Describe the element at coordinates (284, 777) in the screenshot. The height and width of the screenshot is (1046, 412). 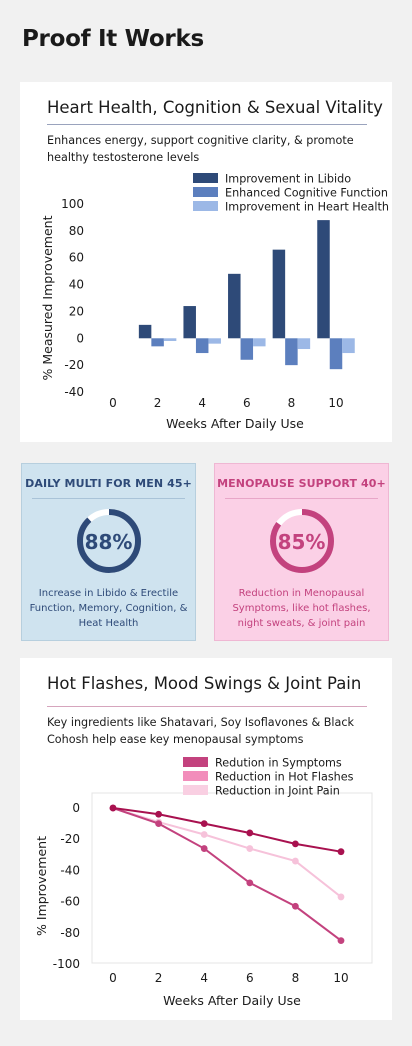
I see `legend-label: Reduction in Hot Flashes` at that location.